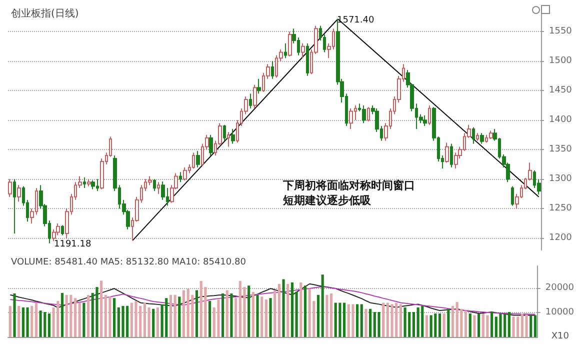 This screenshot has height=349, width=577. Describe the element at coordinates (560, 149) in the screenshot. I see `y-tick-label: 1350` at that location.